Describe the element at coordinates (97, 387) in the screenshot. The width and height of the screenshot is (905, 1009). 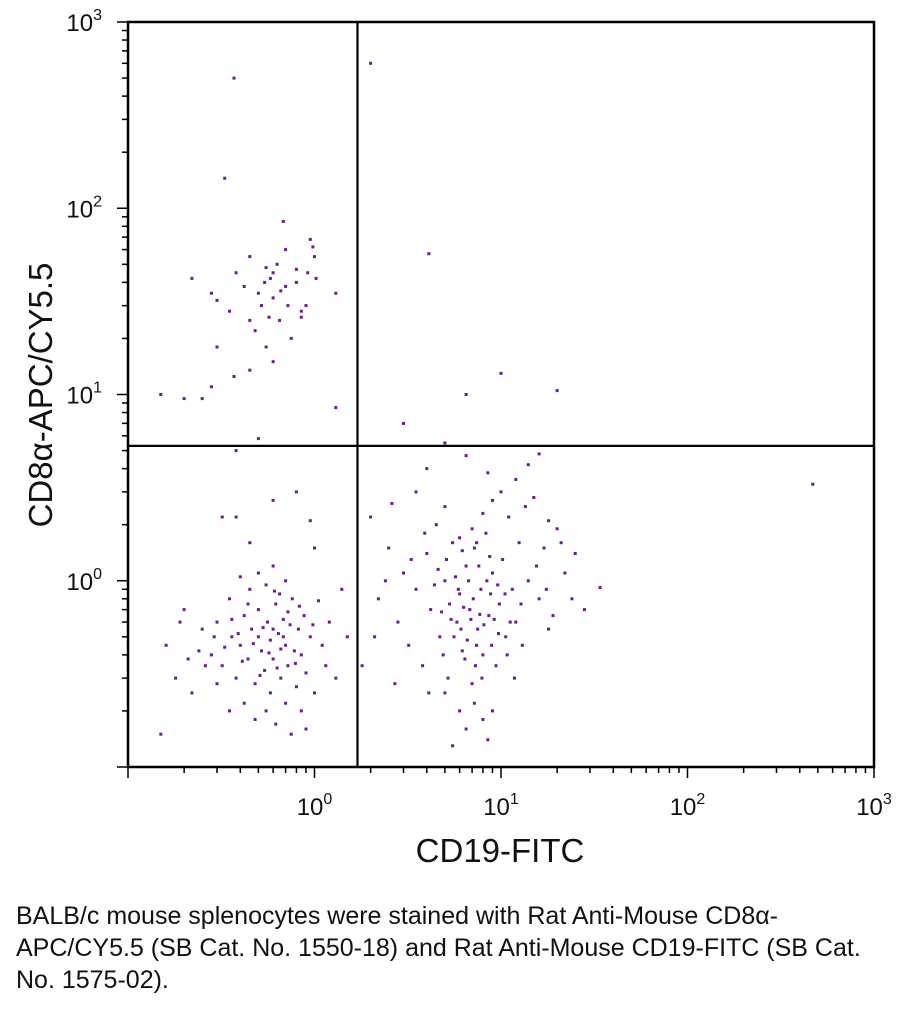
I see `y-axis: 100 101 102 103` at that location.